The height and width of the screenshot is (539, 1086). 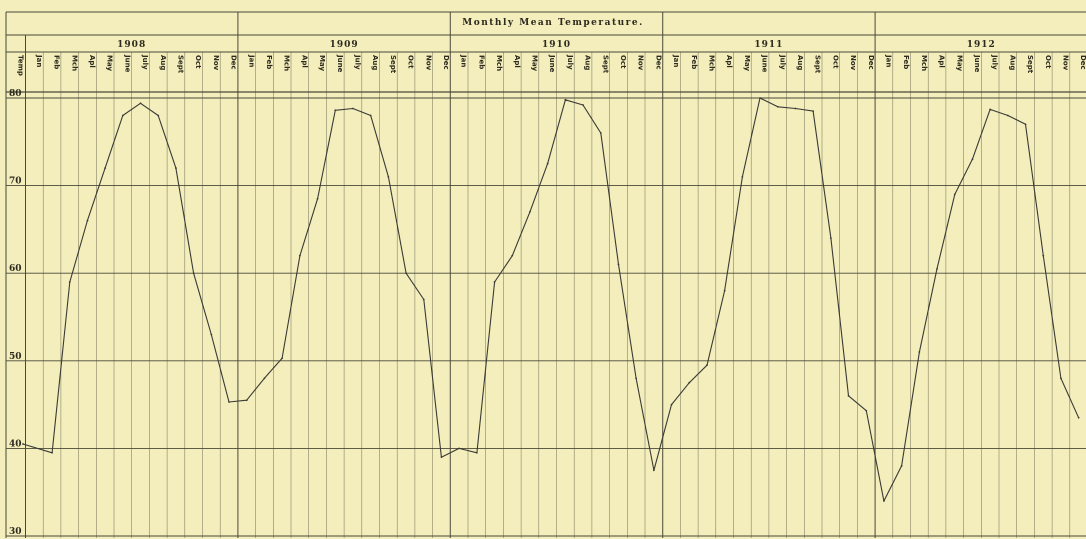 I want to click on y-tick-label: 50, so click(x=15, y=357).